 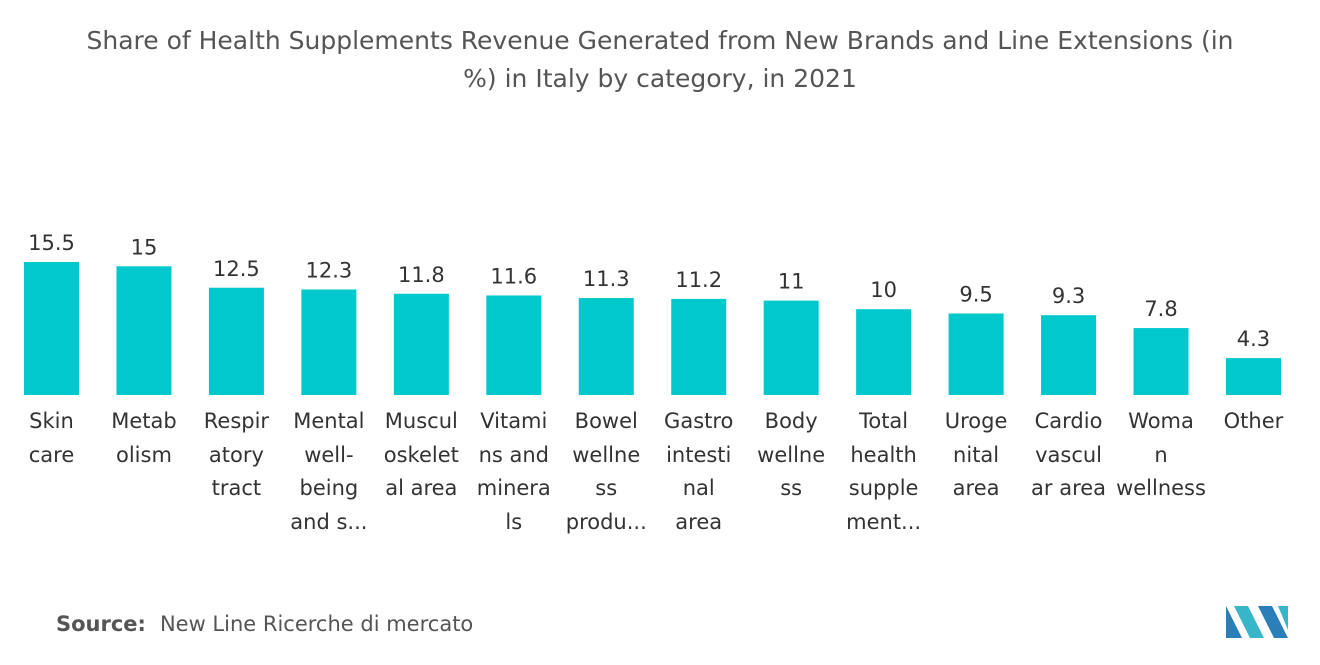 I want to click on value-label: 10, so click(x=883, y=290).